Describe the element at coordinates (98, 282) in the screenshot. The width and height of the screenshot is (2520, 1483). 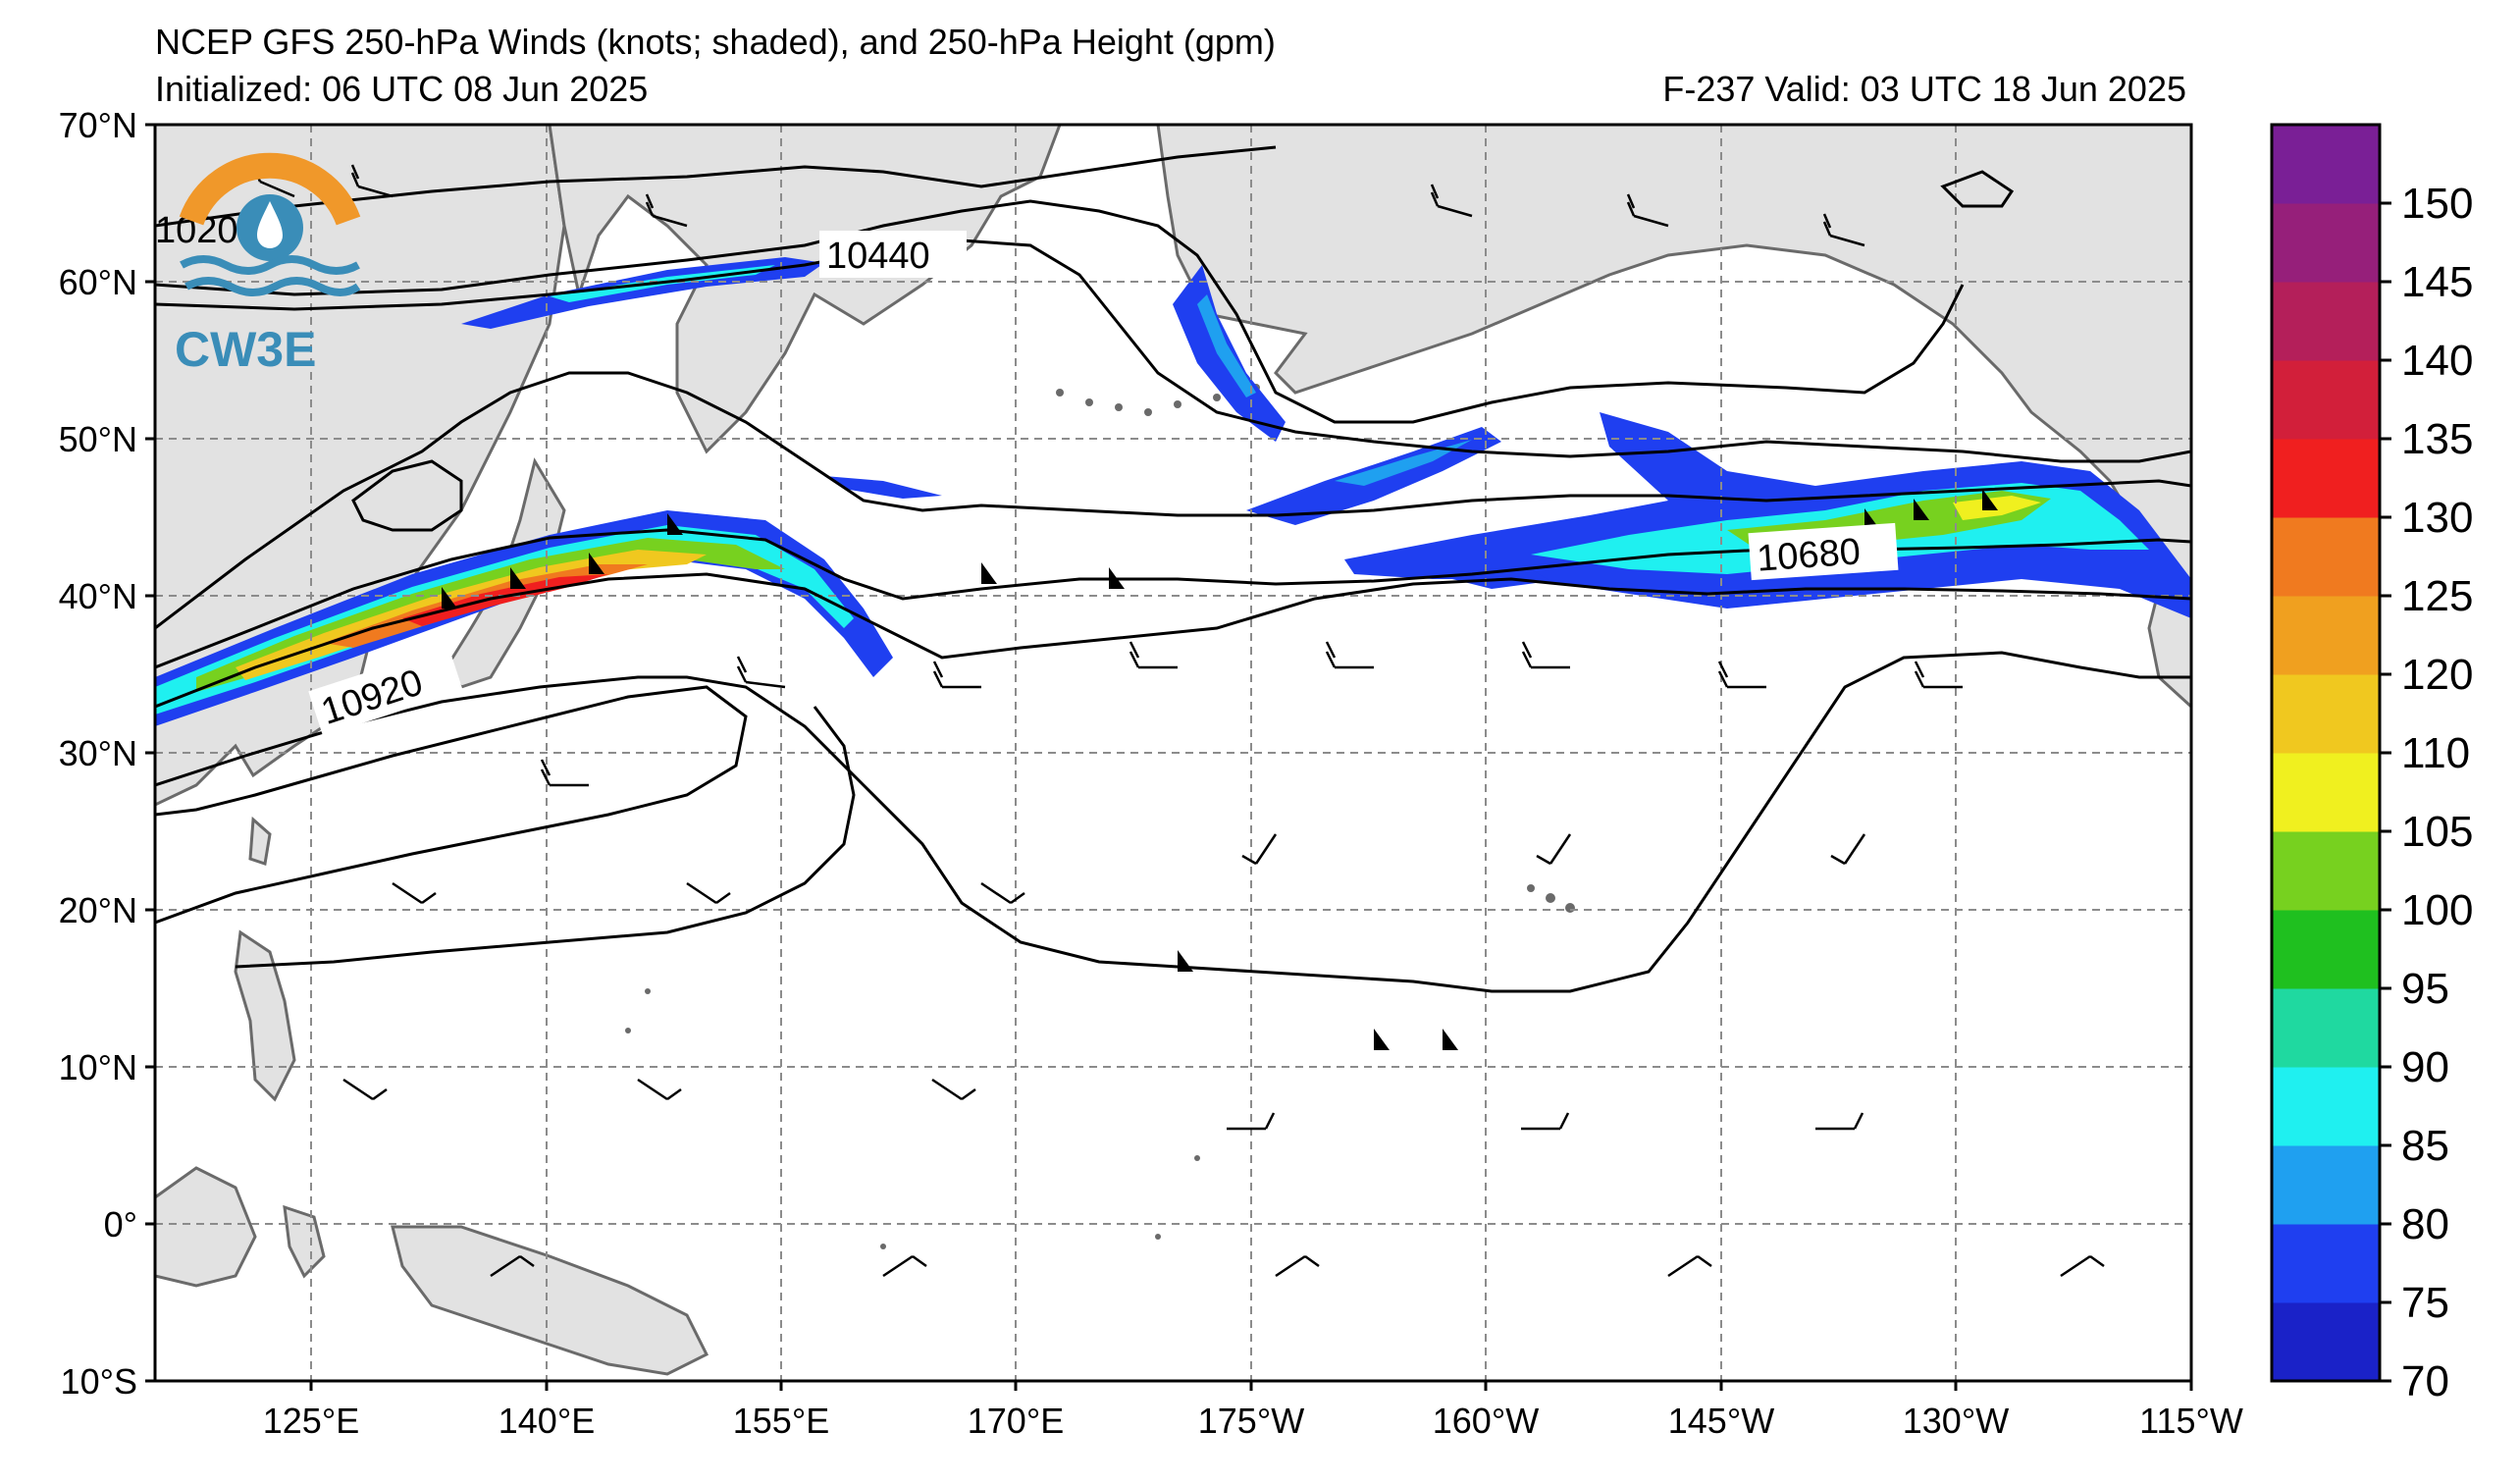
I see `lat-label: 60°N` at that location.